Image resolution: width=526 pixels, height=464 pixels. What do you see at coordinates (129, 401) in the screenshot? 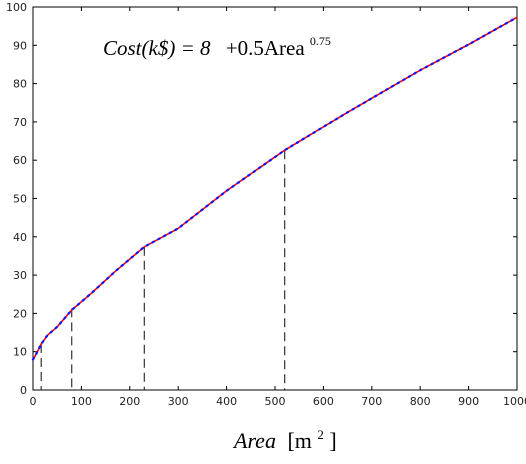
I see `x-tick-label: 200` at bounding box center [129, 401].